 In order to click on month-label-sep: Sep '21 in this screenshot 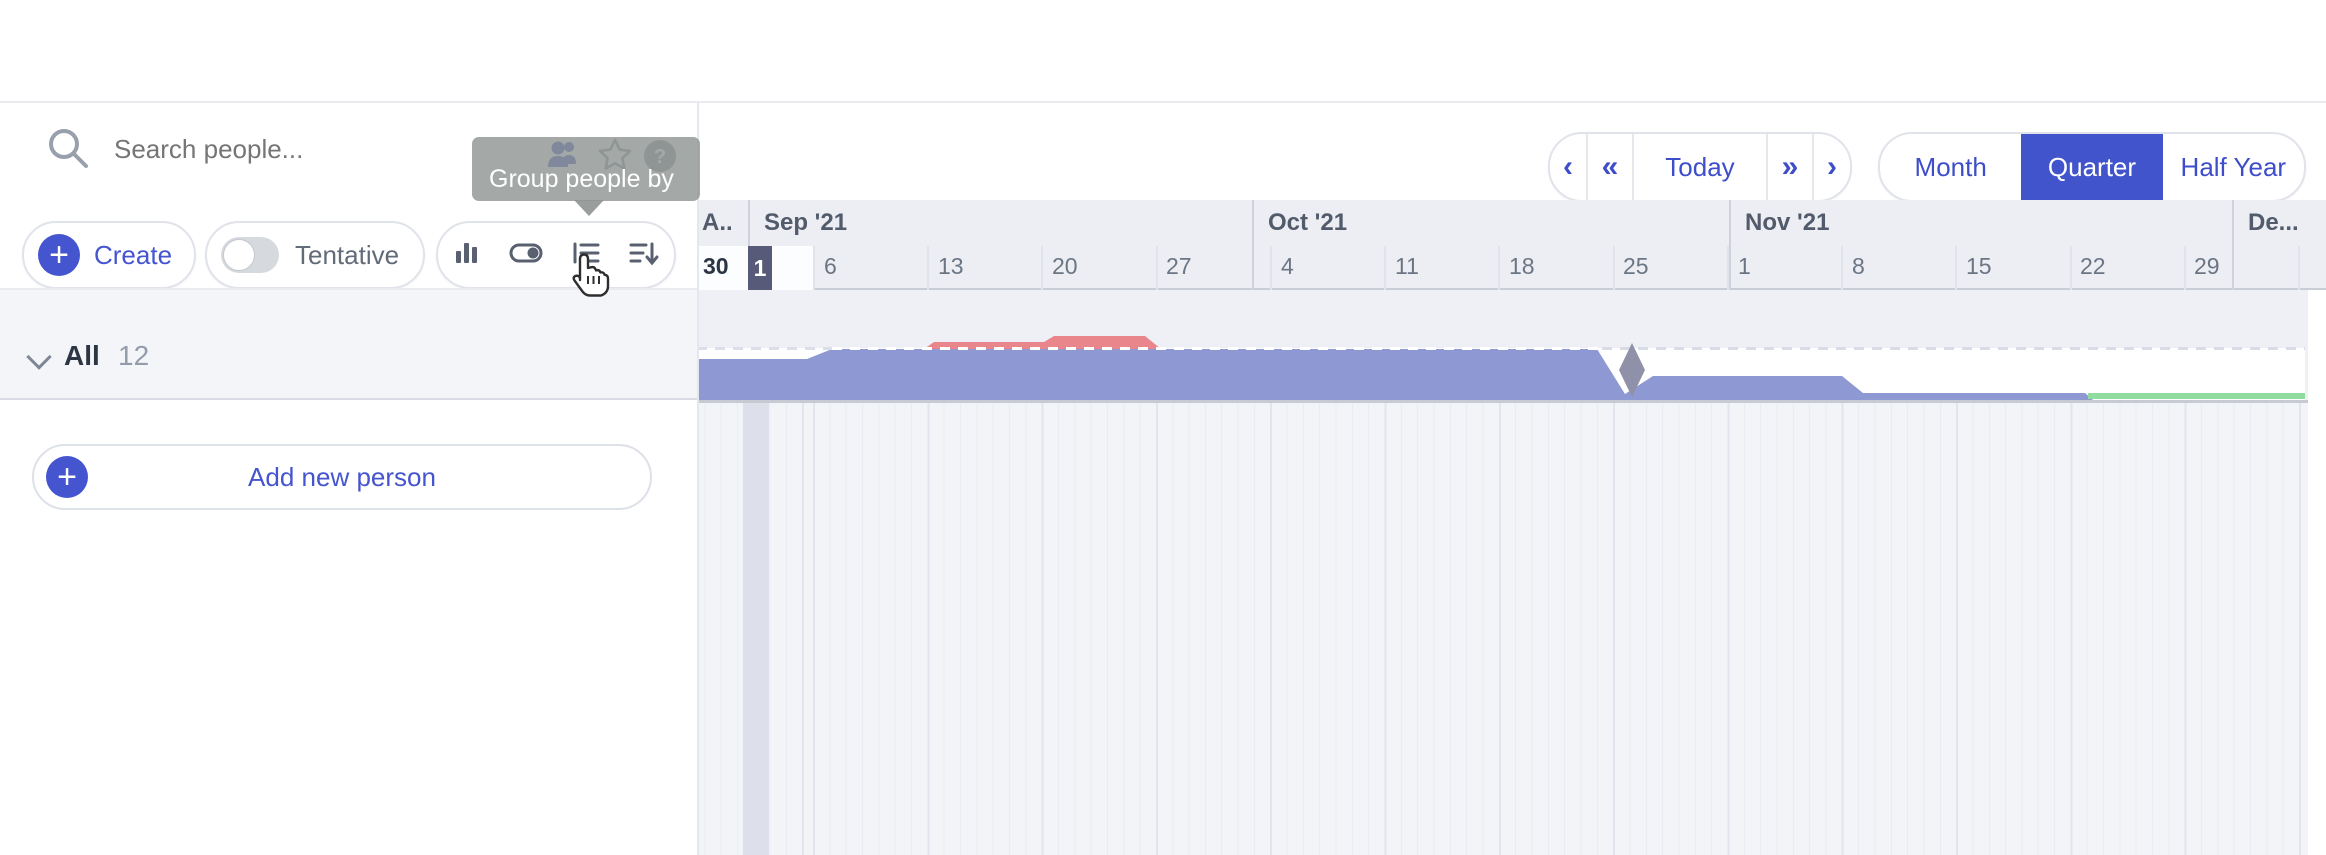, I will do `click(806, 222)`.